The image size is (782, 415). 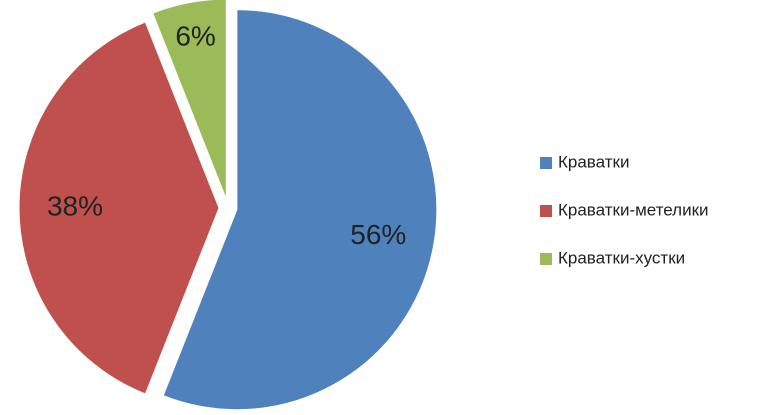 What do you see at coordinates (621, 257) in the screenshot?
I see `legend-label: Краватки-хустки` at bounding box center [621, 257].